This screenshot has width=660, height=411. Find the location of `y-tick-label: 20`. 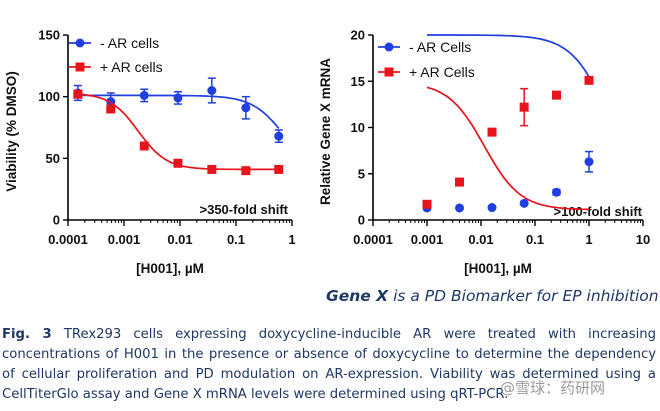

y-tick-label: 20 is located at coordinates (358, 35).